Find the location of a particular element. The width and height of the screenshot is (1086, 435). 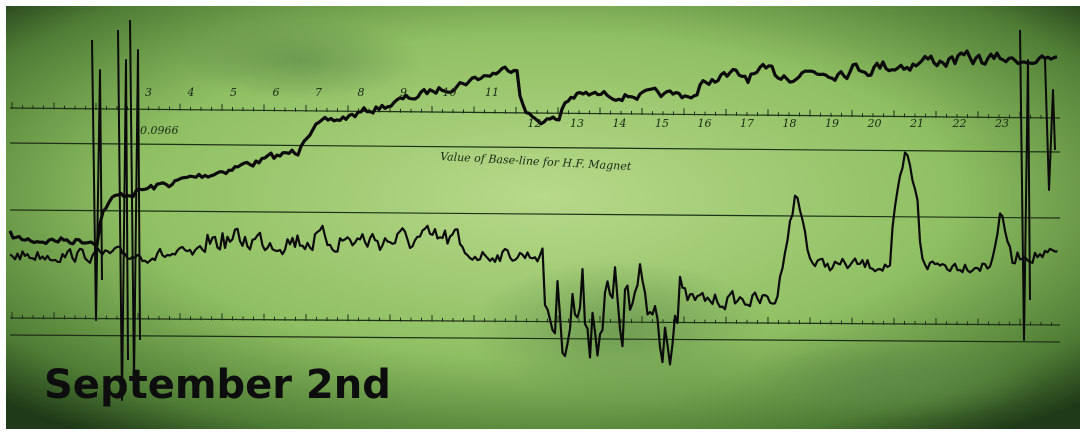

hour-label: 21 is located at coordinates (916, 123).